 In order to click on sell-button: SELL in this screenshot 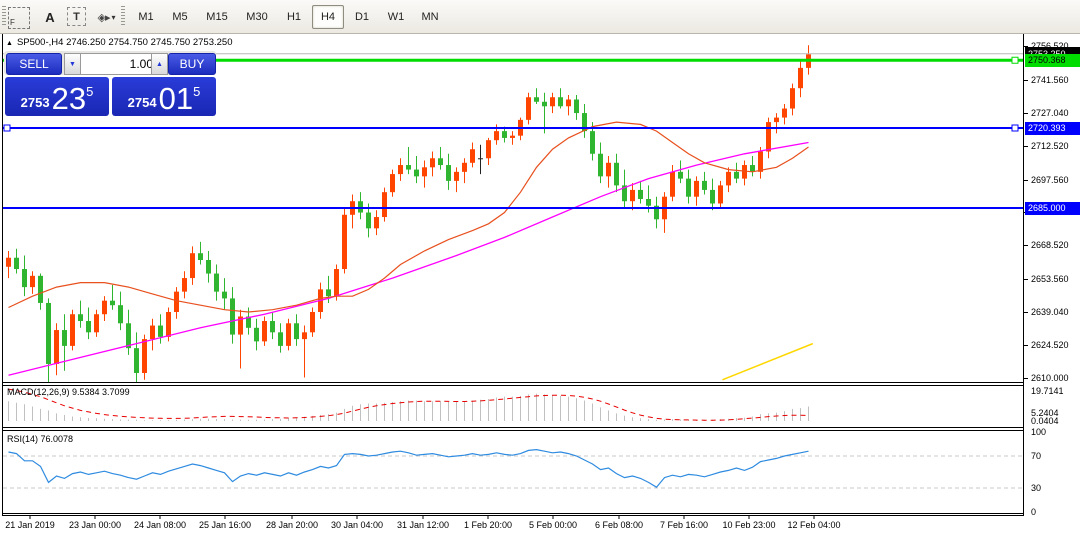, I will do `click(34, 64)`.